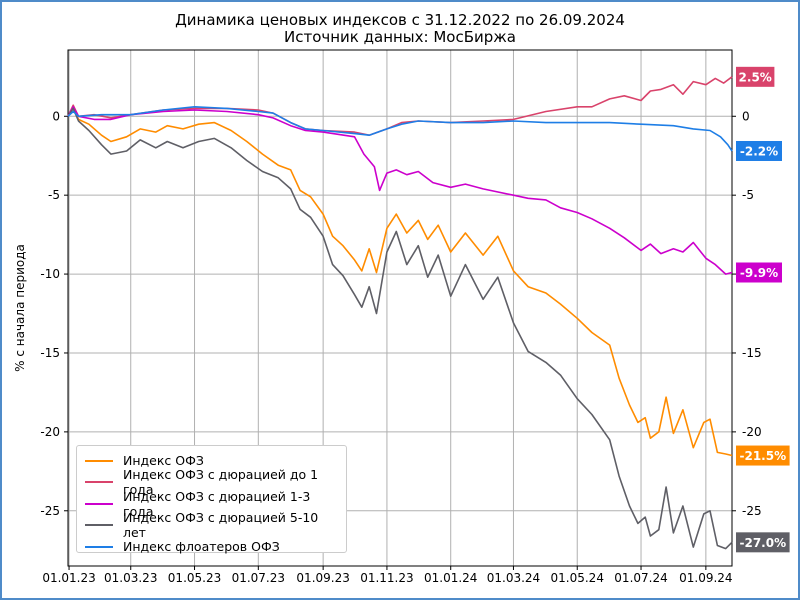  Describe the element at coordinates (50, 511) in the screenshot. I see `y-tick-label-left: -25` at that location.